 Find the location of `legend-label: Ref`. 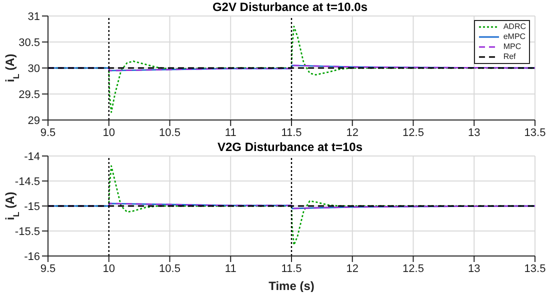

legend-label: Ref is located at coordinates (509, 57).